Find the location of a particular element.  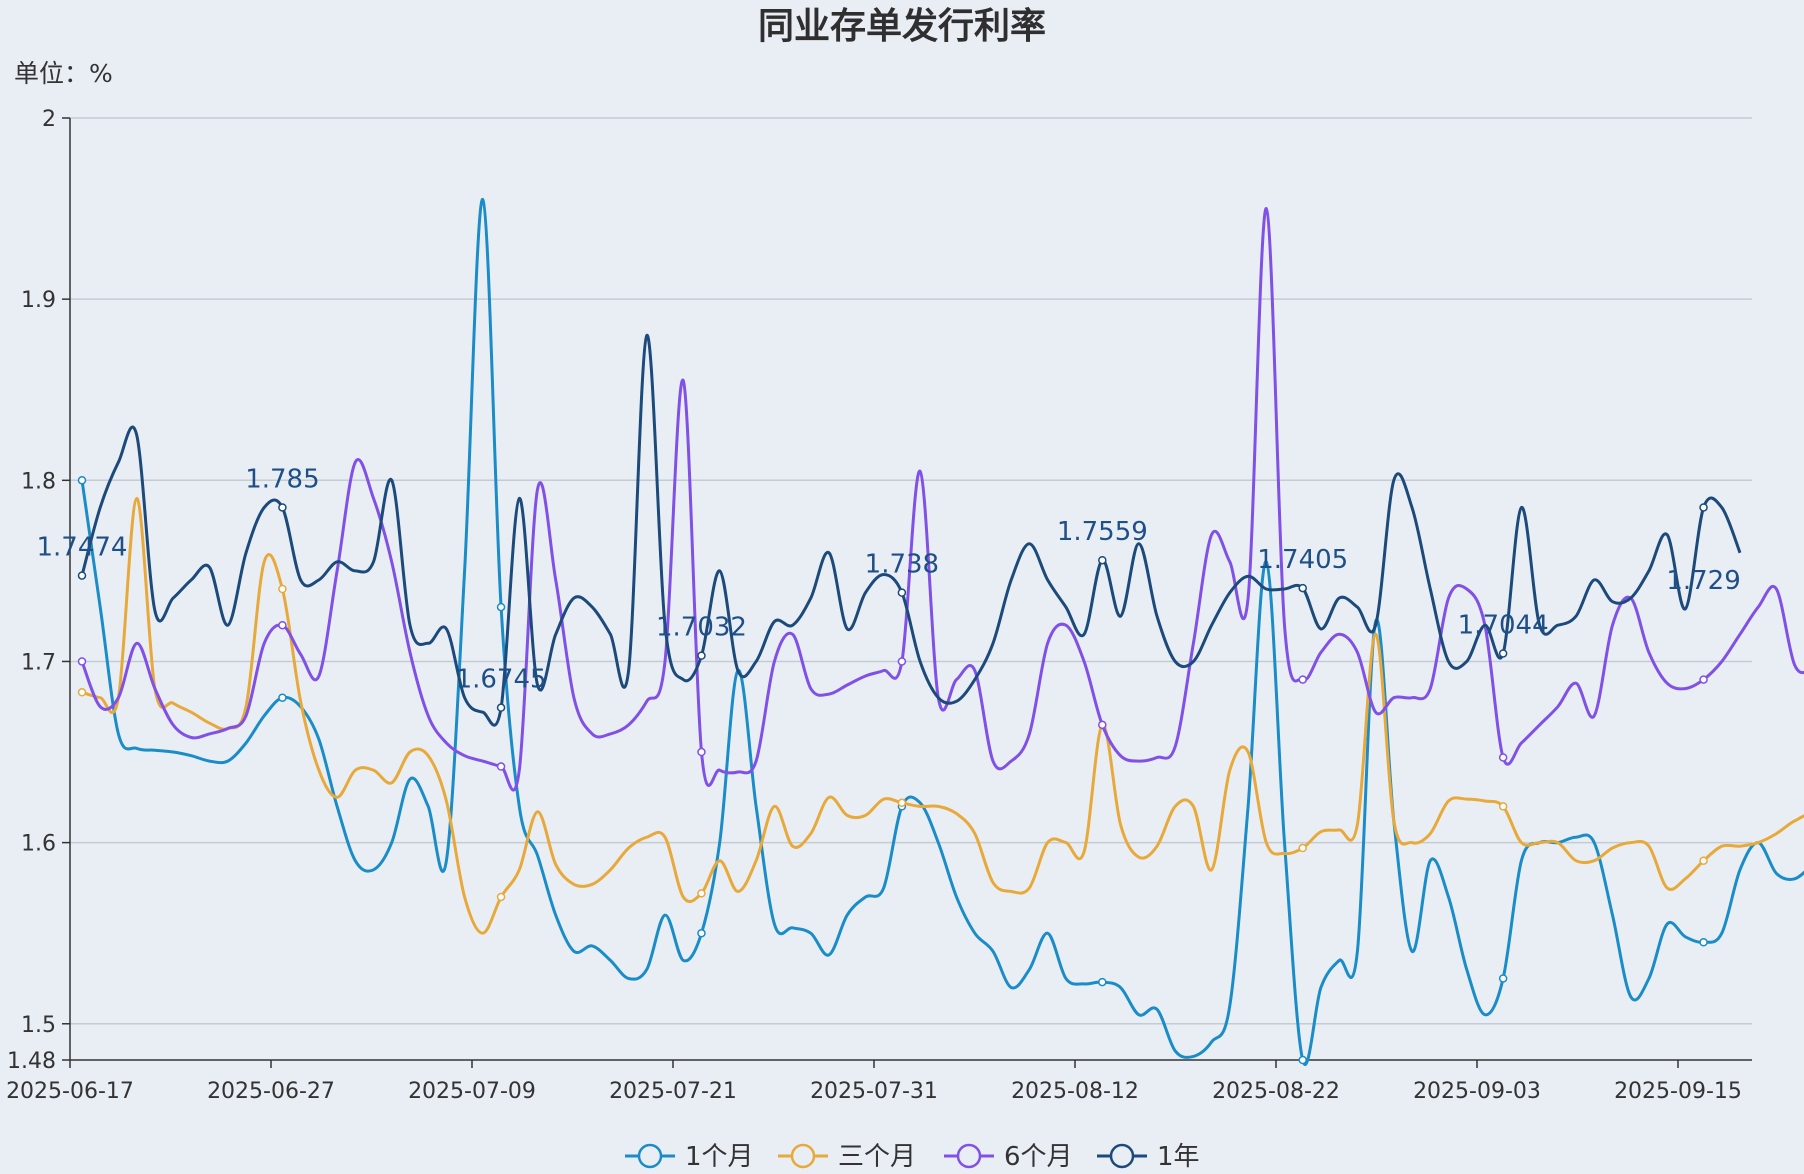

legend-item: 1个月 is located at coordinates (689, 1157).